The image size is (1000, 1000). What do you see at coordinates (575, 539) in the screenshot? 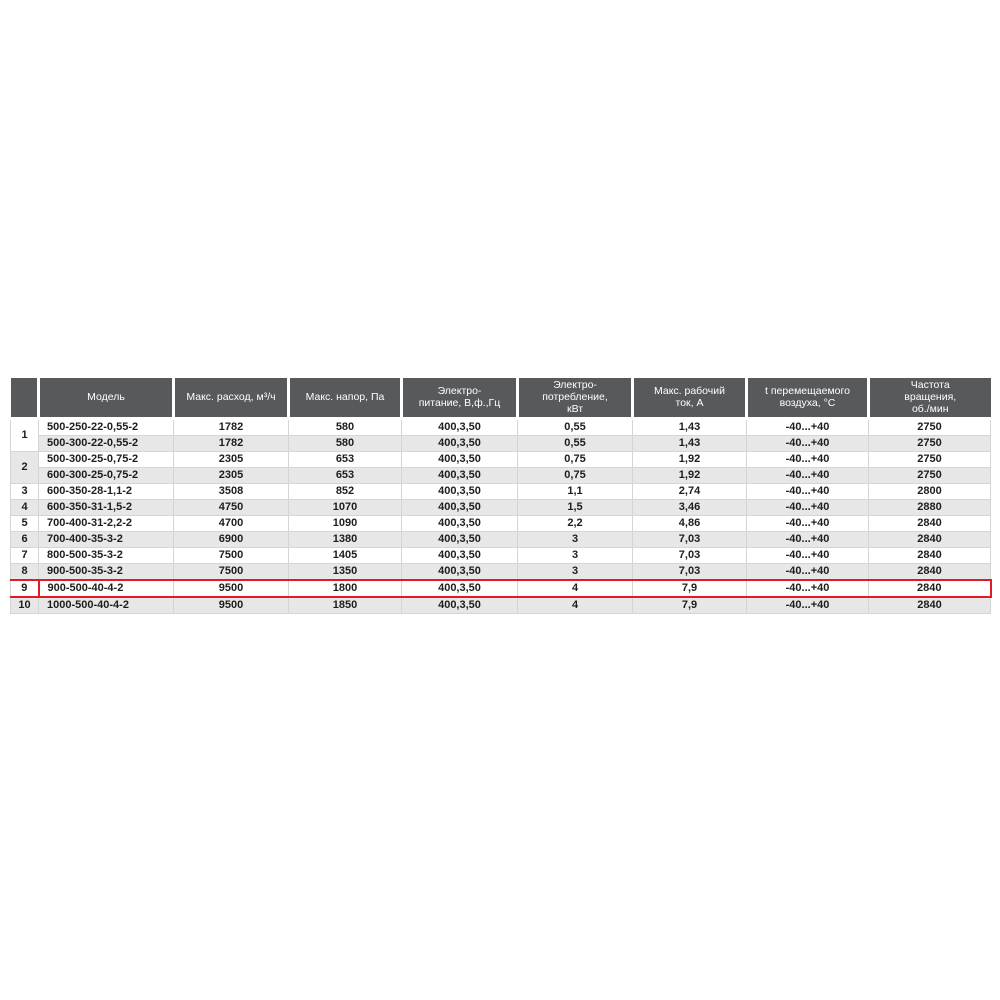
I see `cell-kw: 3` at bounding box center [575, 539].